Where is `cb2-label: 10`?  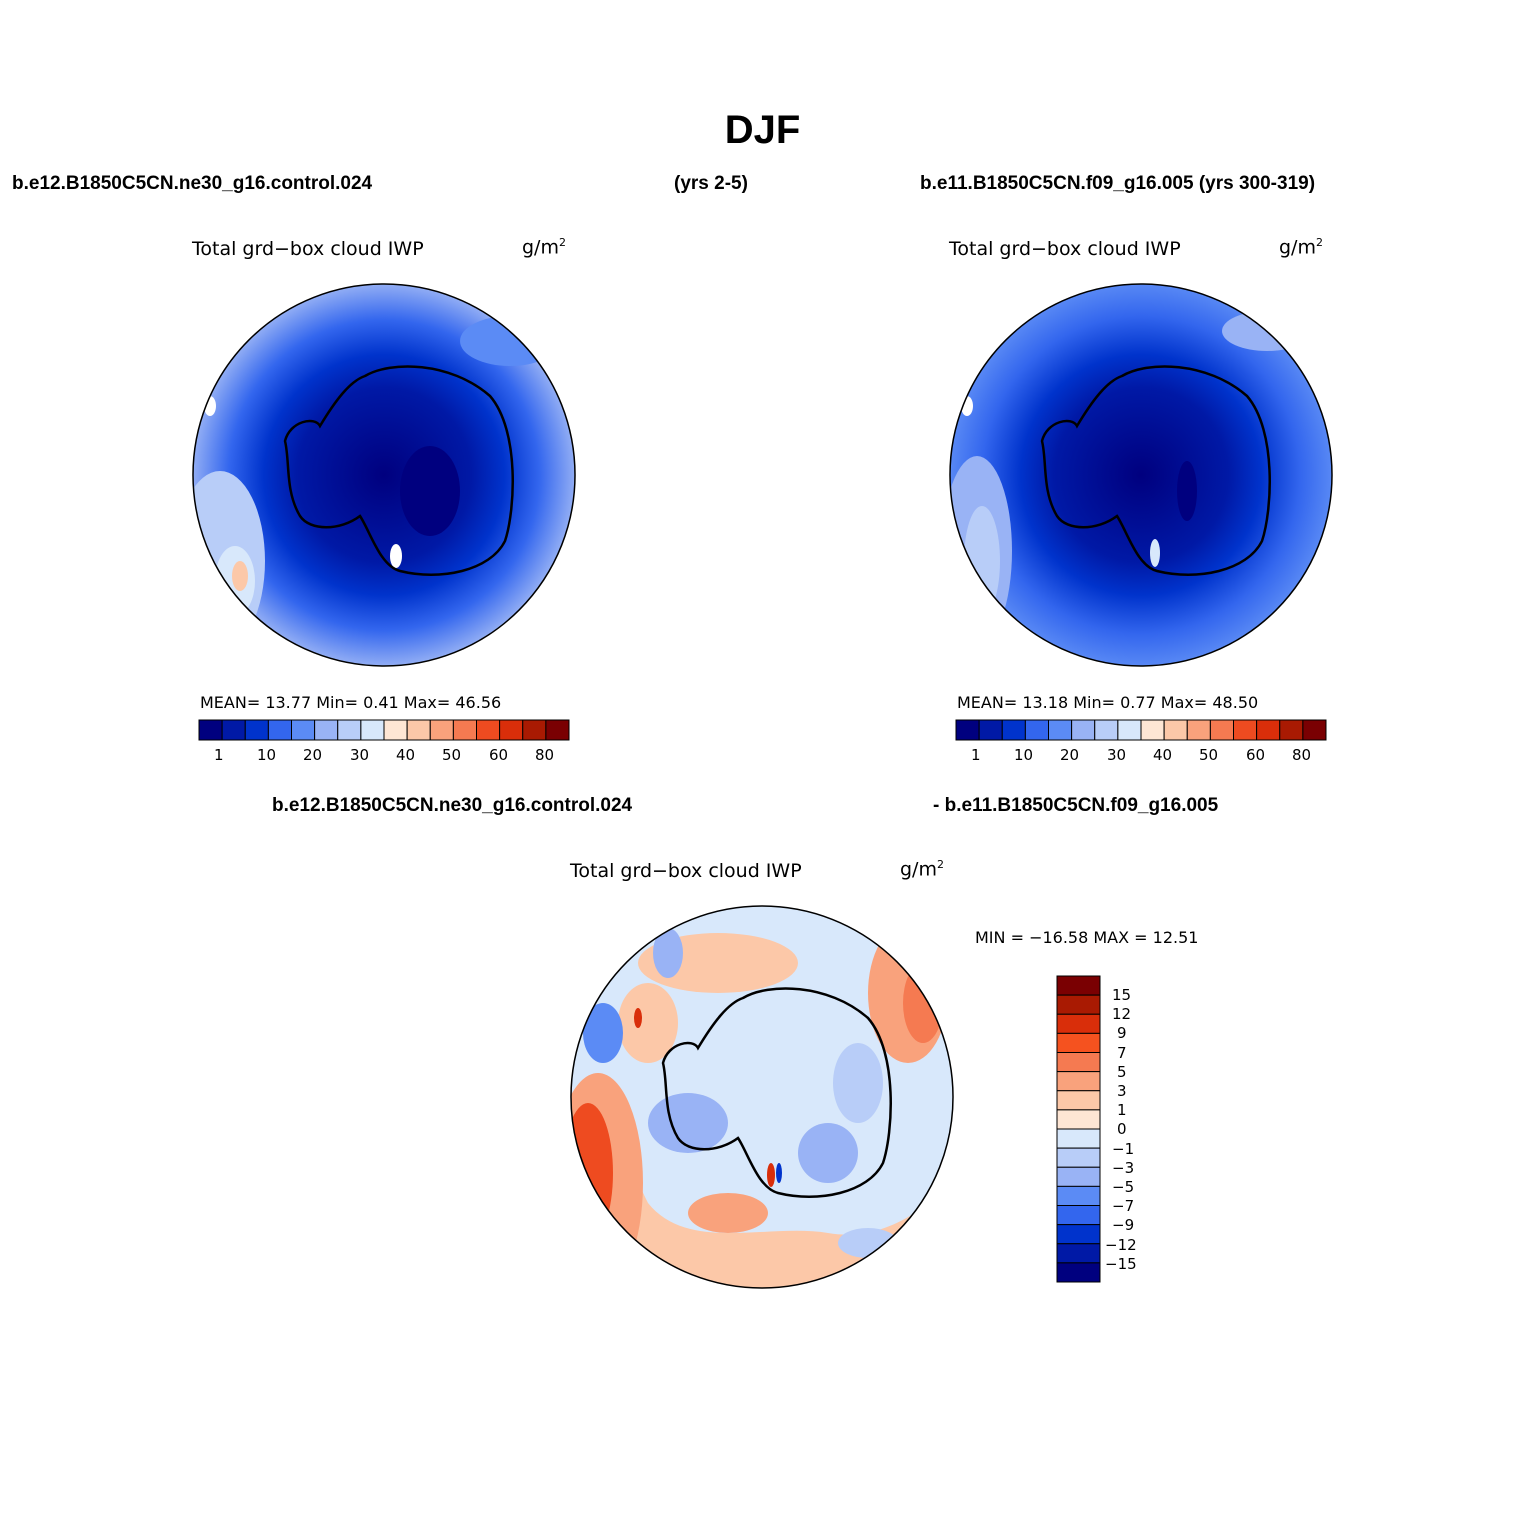
cb2-label: 10 is located at coordinates (1024, 755).